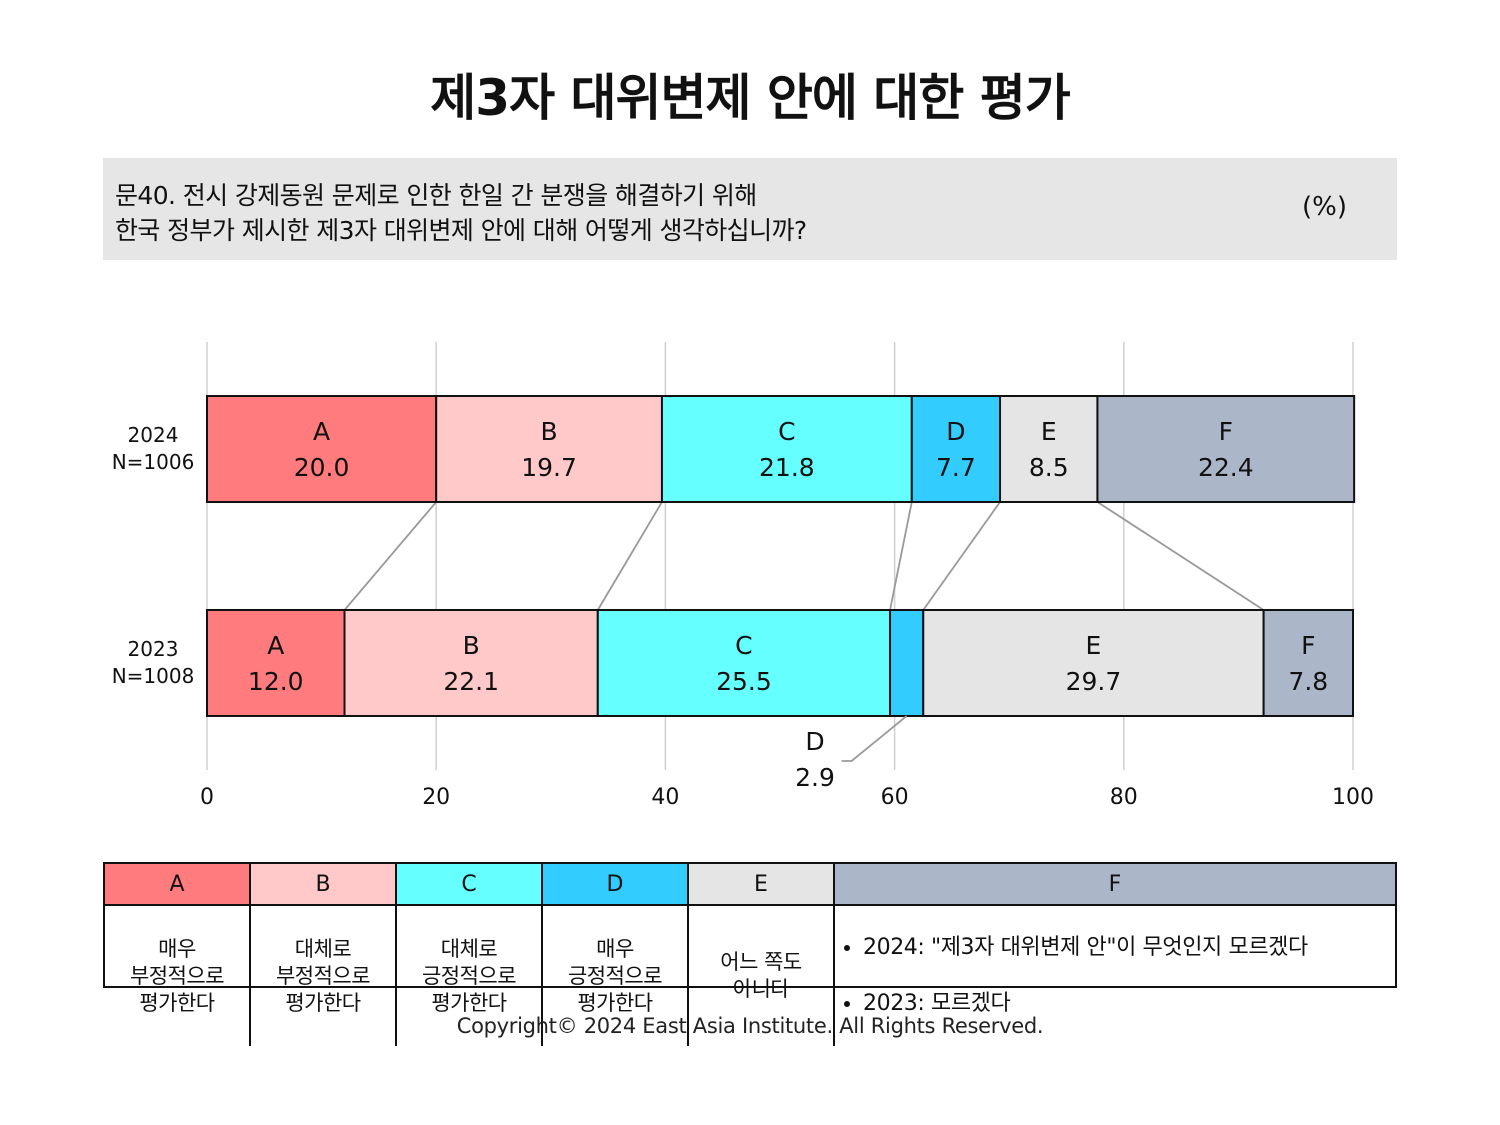 Image resolution: width=1500 pixels, height=1125 pixels. What do you see at coordinates (961, 556) in the screenshot?
I see `connector-D-E` at bounding box center [961, 556].